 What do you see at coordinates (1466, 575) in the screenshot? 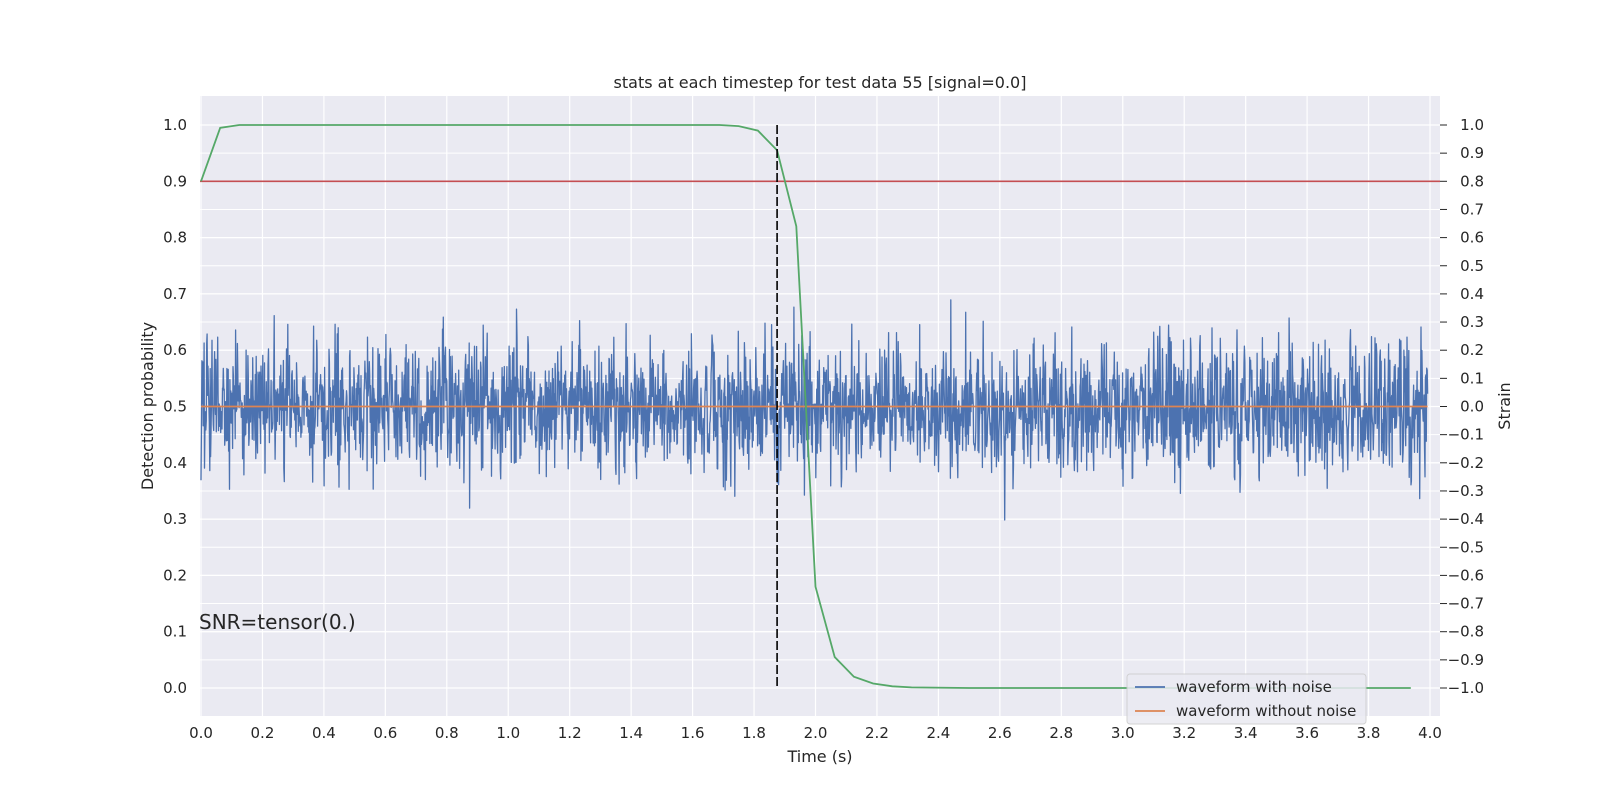
I see `y2-tick-label: −0.6` at bounding box center [1466, 575].